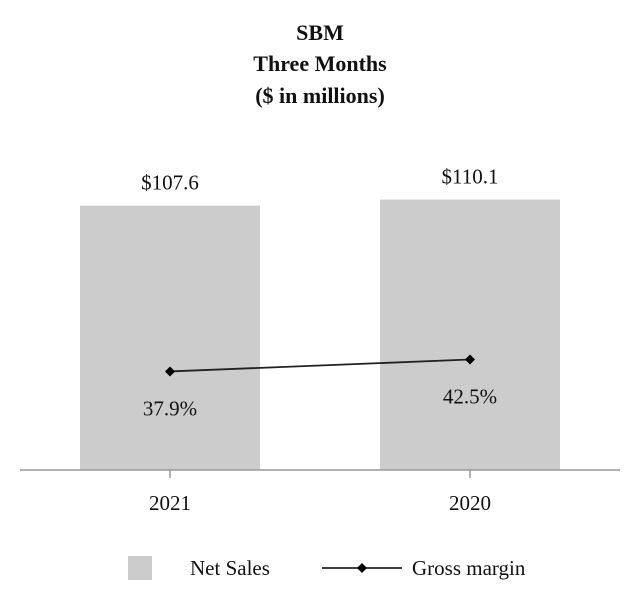  Describe the element at coordinates (320, 365) in the screenshot. I see `gross-margin-line` at that location.